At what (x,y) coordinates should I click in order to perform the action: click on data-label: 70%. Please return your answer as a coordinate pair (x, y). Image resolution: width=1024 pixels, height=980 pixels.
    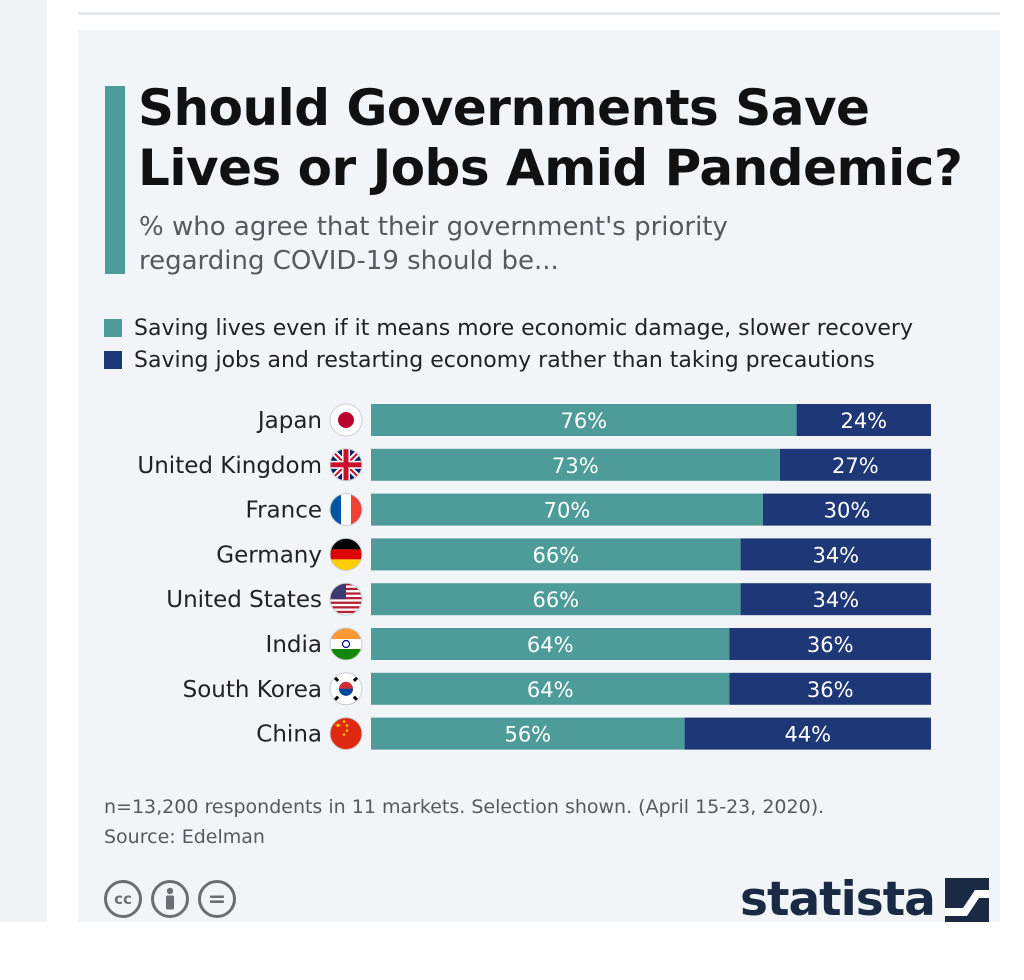
    Looking at the image, I should click on (567, 511).